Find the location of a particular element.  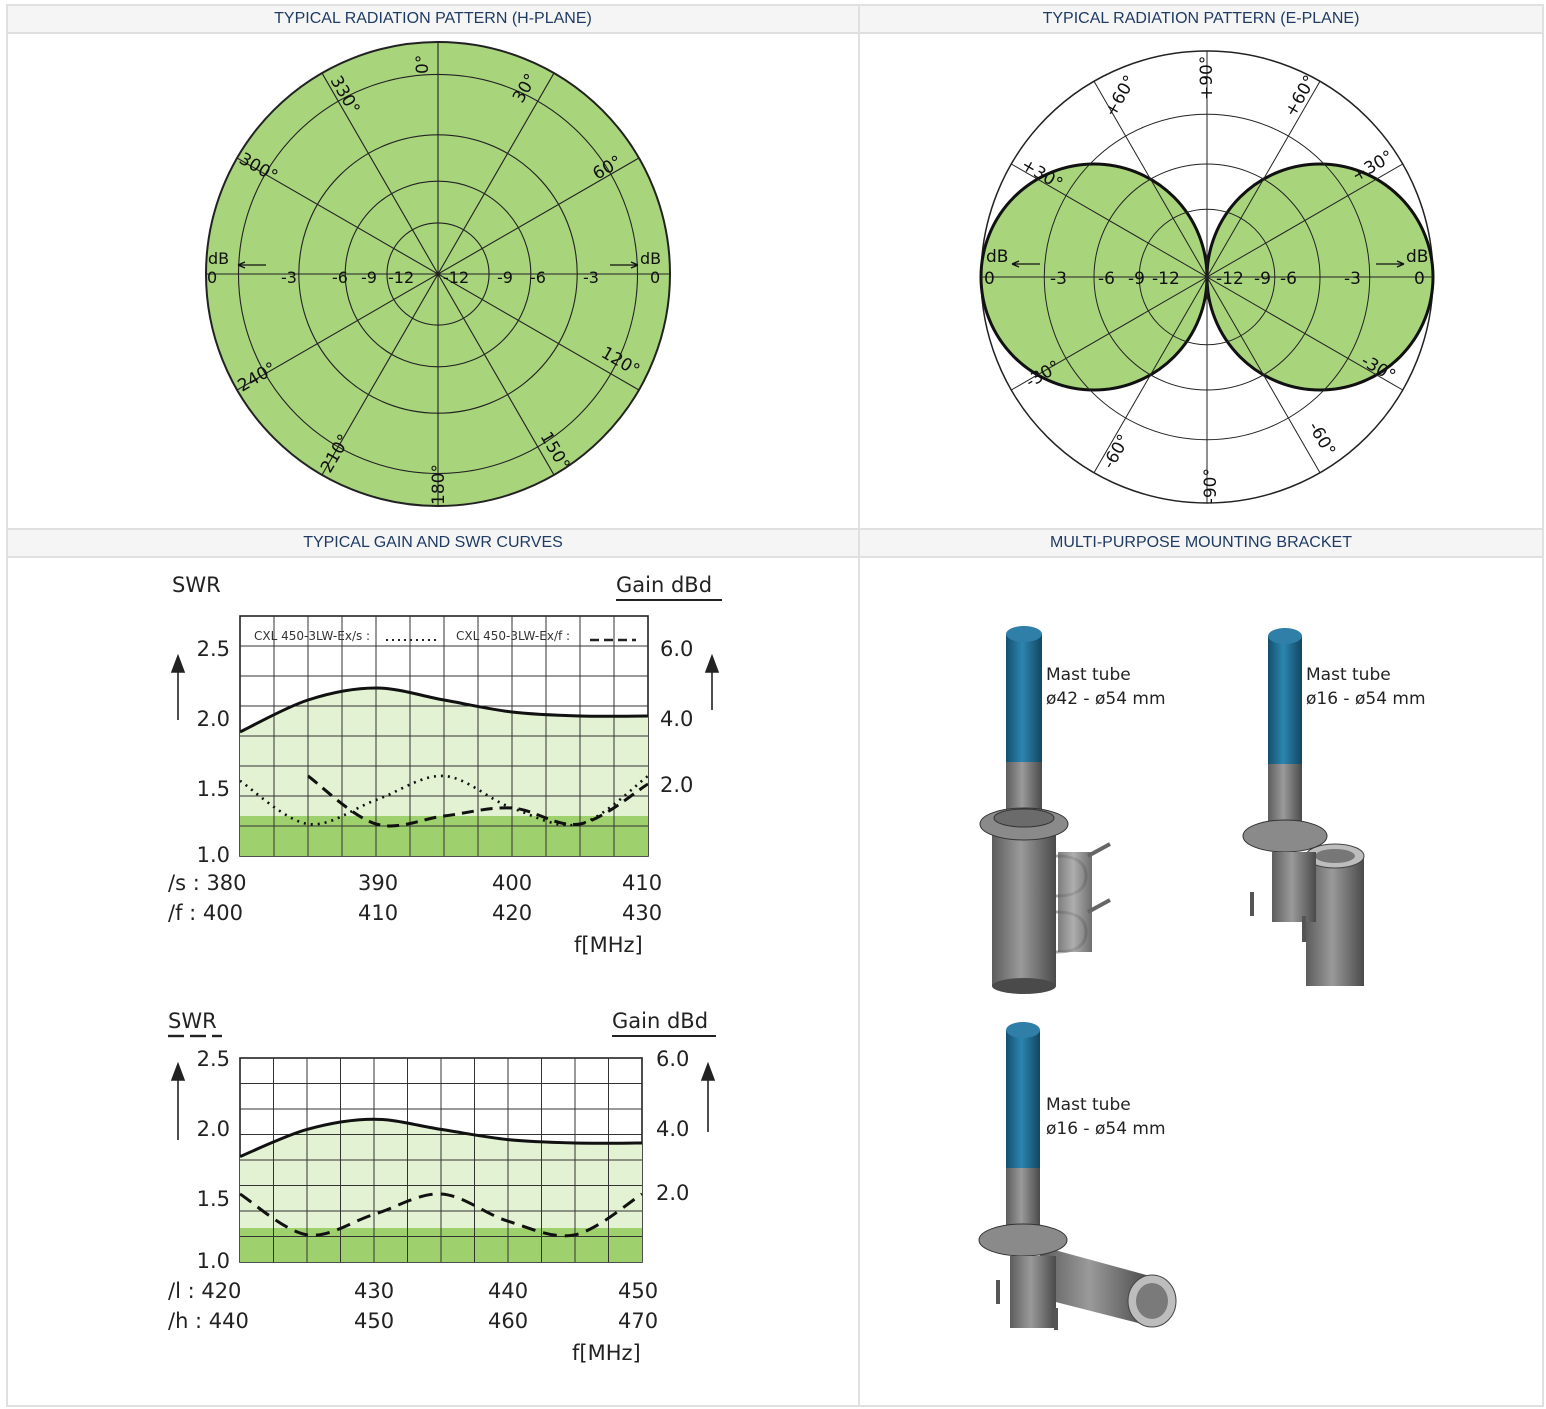

chart1-x-label: 420 is located at coordinates (512, 913).